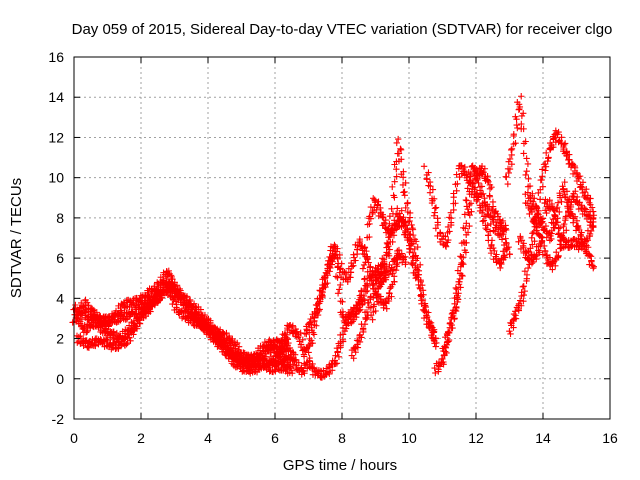 This screenshot has height=480, width=640. I want to click on x-tick-label: 10, so click(409, 438).